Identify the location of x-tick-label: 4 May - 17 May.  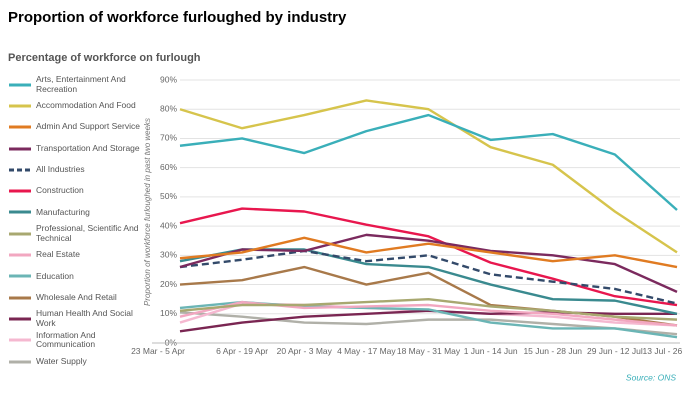
(366, 351).